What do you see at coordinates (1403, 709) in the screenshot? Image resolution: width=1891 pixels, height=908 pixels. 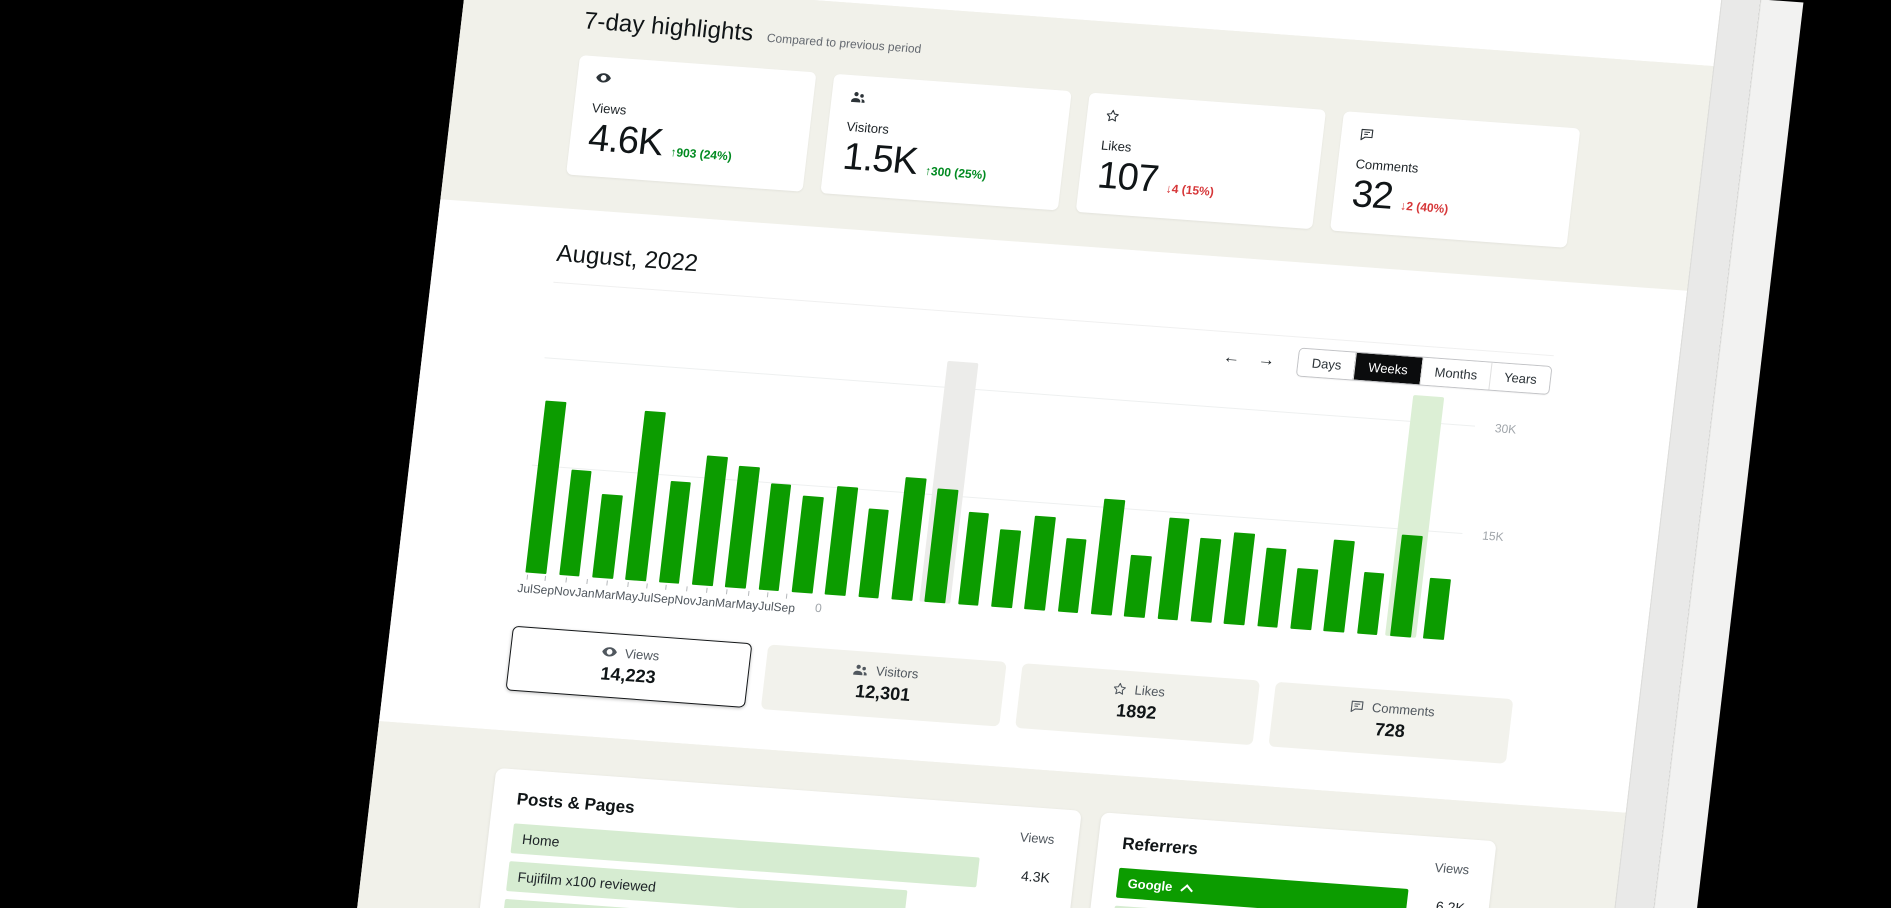 I see `metric-card-label: Comments` at bounding box center [1403, 709].